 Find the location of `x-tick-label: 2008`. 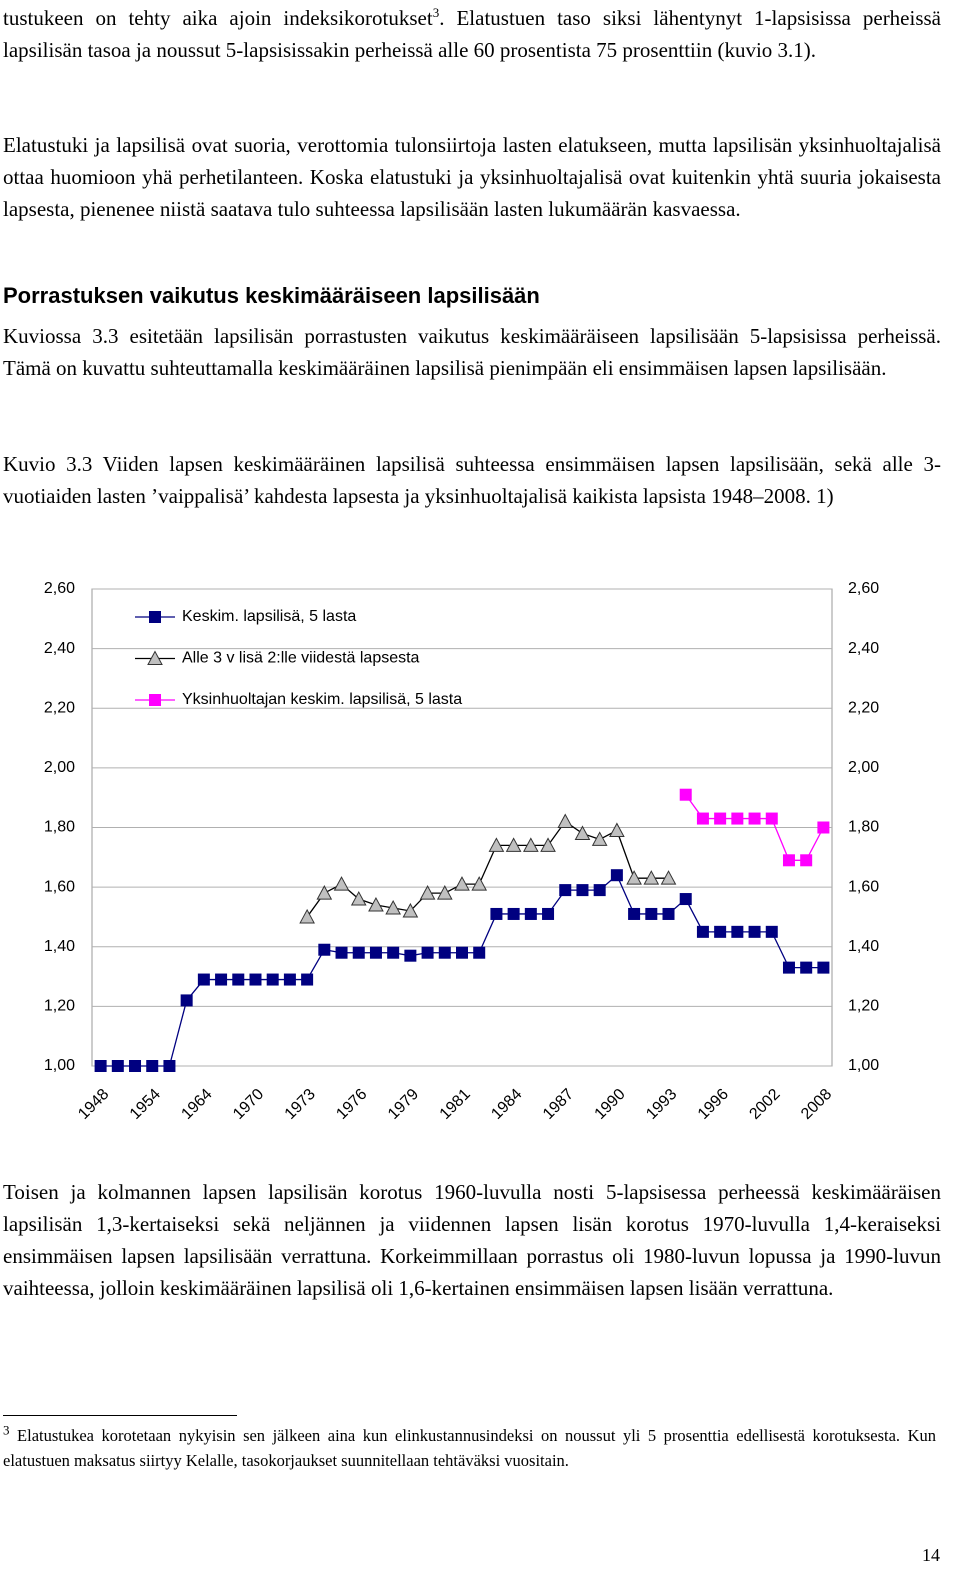

x-tick-label: 2008 is located at coordinates (816, 1104).